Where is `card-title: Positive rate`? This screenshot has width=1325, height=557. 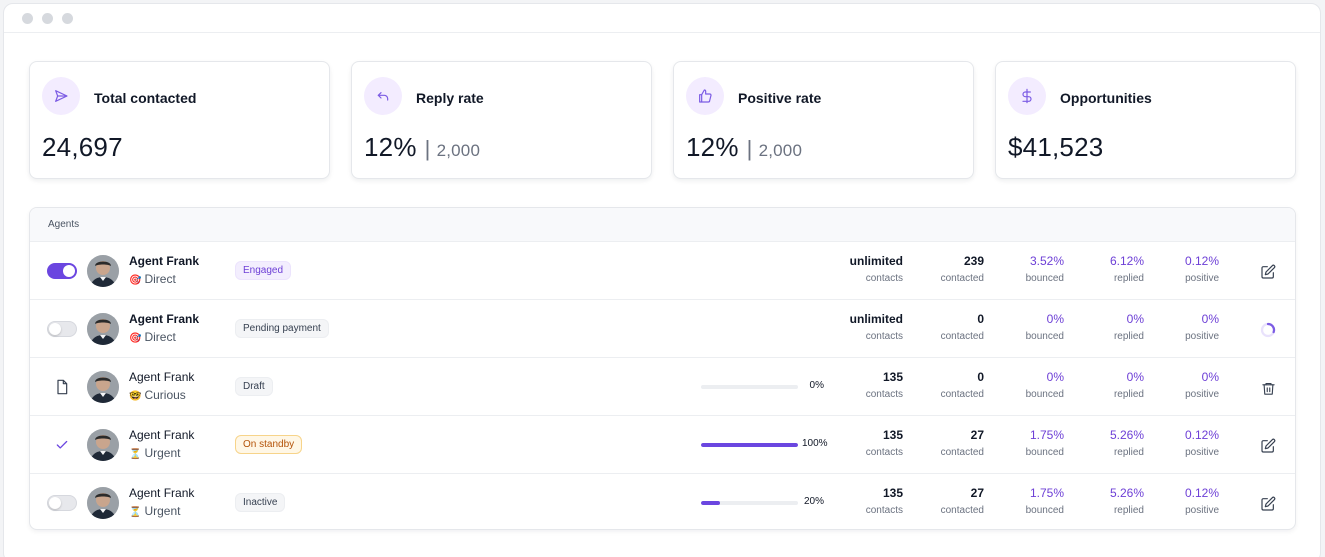 card-title: Positive rate is located at coordinates (780, 98).